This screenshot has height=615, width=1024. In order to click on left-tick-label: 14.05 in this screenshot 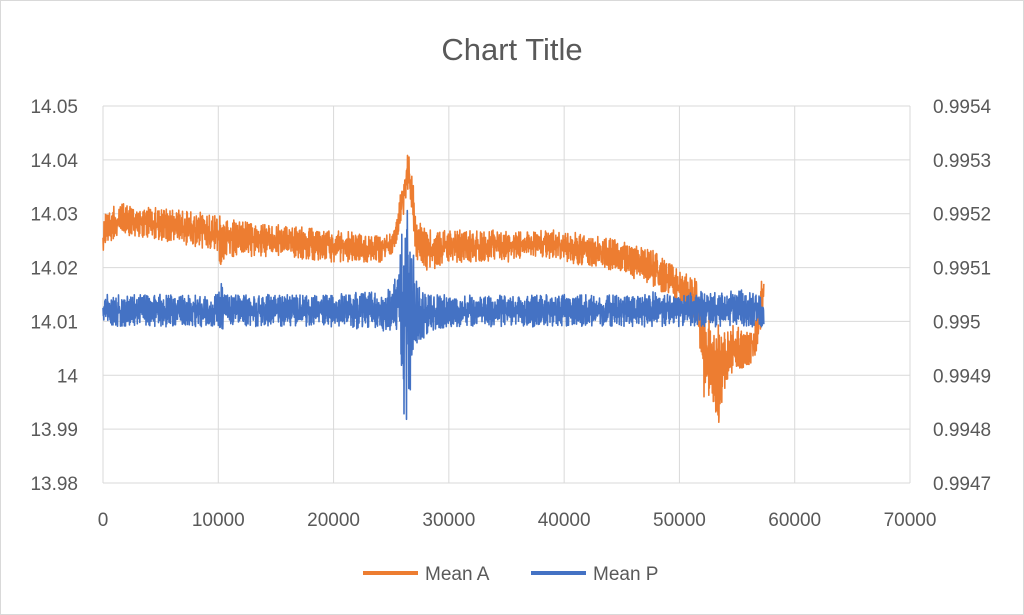, I will do `click(54, 107)`.